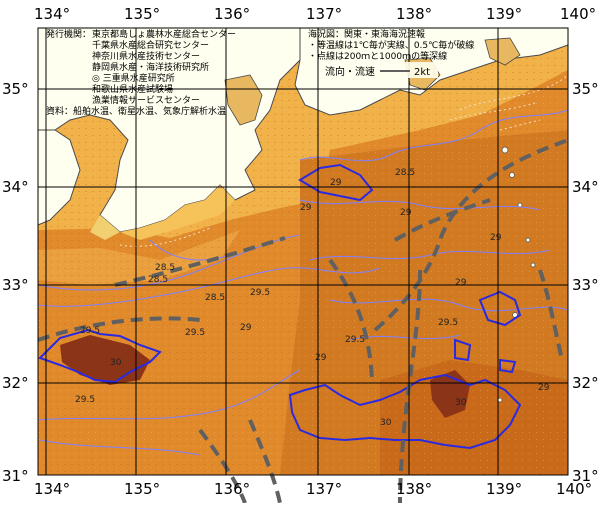 The width and height of the screenshot is (600, 507). Describe the element at coordinates (105, 227) in the screenshot. I see `kii-channel-water` at that location.